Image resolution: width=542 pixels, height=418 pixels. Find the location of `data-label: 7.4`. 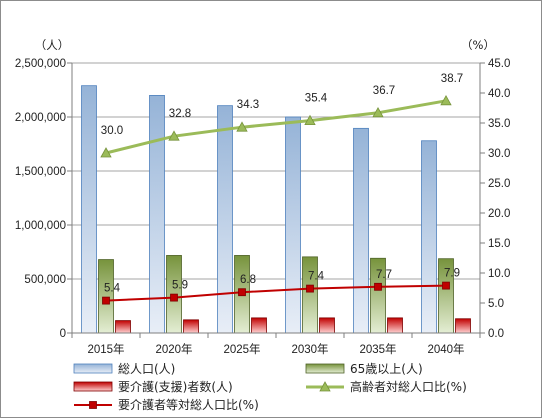

data-label: 7.4 is located at coordinates (316, 277).